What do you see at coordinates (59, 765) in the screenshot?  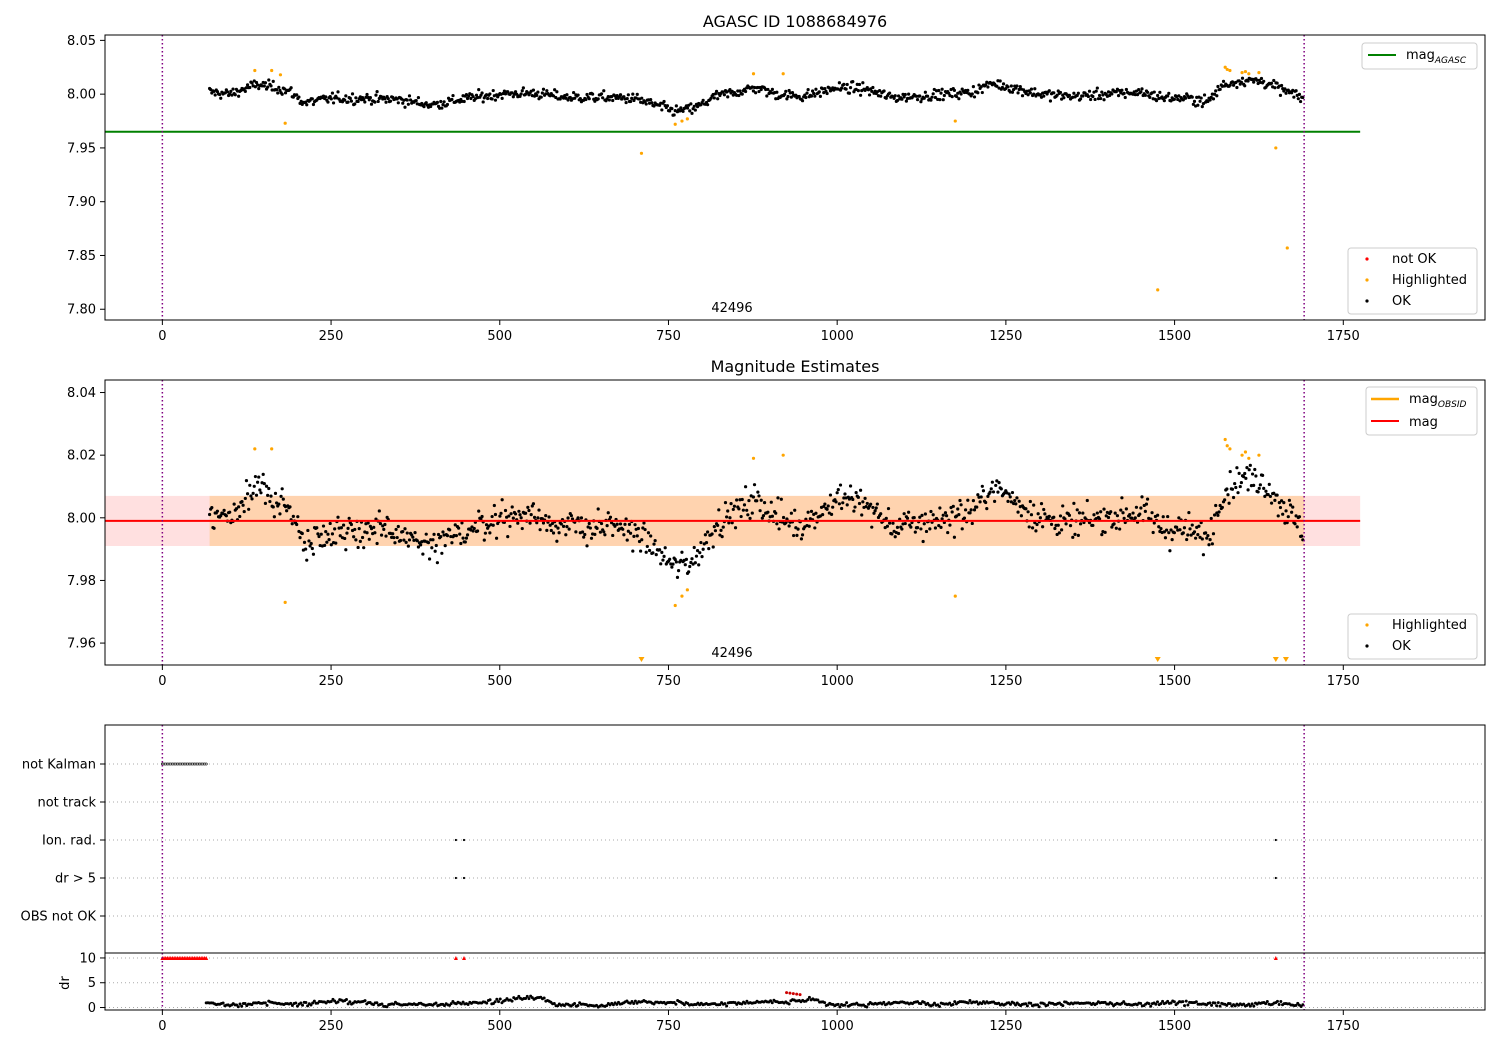 I see `flag-label-0: not Kalman` at bounding box center [59, 765].